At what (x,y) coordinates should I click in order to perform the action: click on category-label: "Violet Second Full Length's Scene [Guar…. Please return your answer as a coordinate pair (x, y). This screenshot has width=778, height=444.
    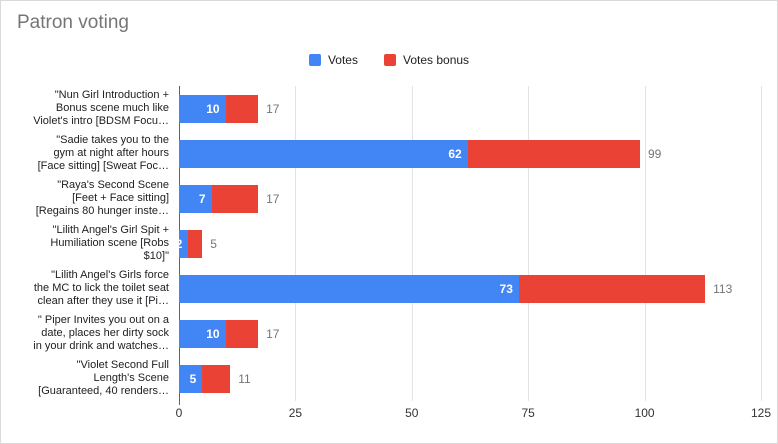
    Looking at the image, I should click on (103, 378).